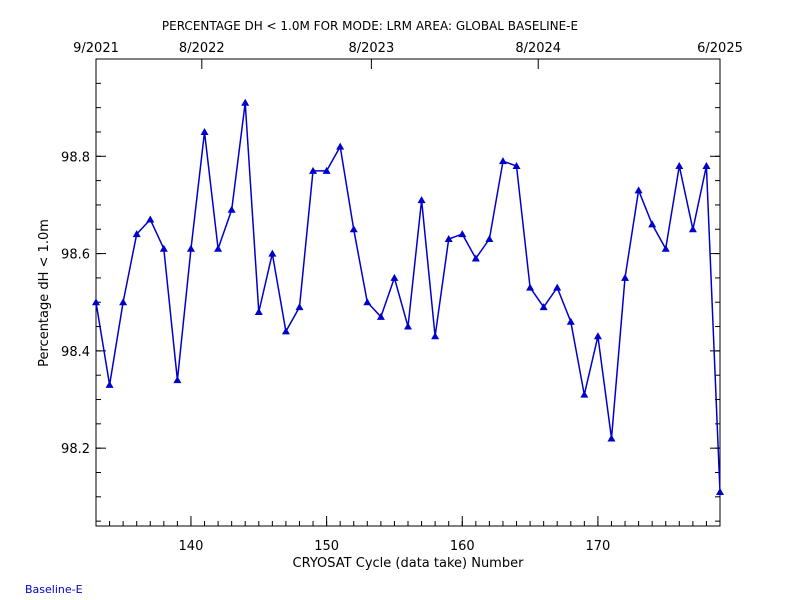 This screenshot has height=600, width=800. What do you see at coordinates (75, 157) in the screenshot?
I see `y-tick-label: 98.8` at bounding box center [75, 157].